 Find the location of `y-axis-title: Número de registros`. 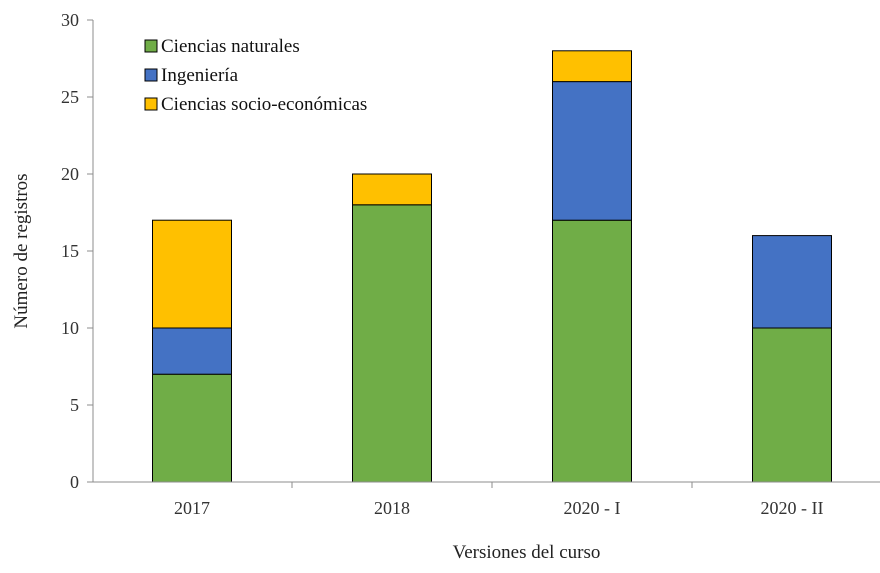

y-axis-title: Número de registros is located at coordinates (21, 250).